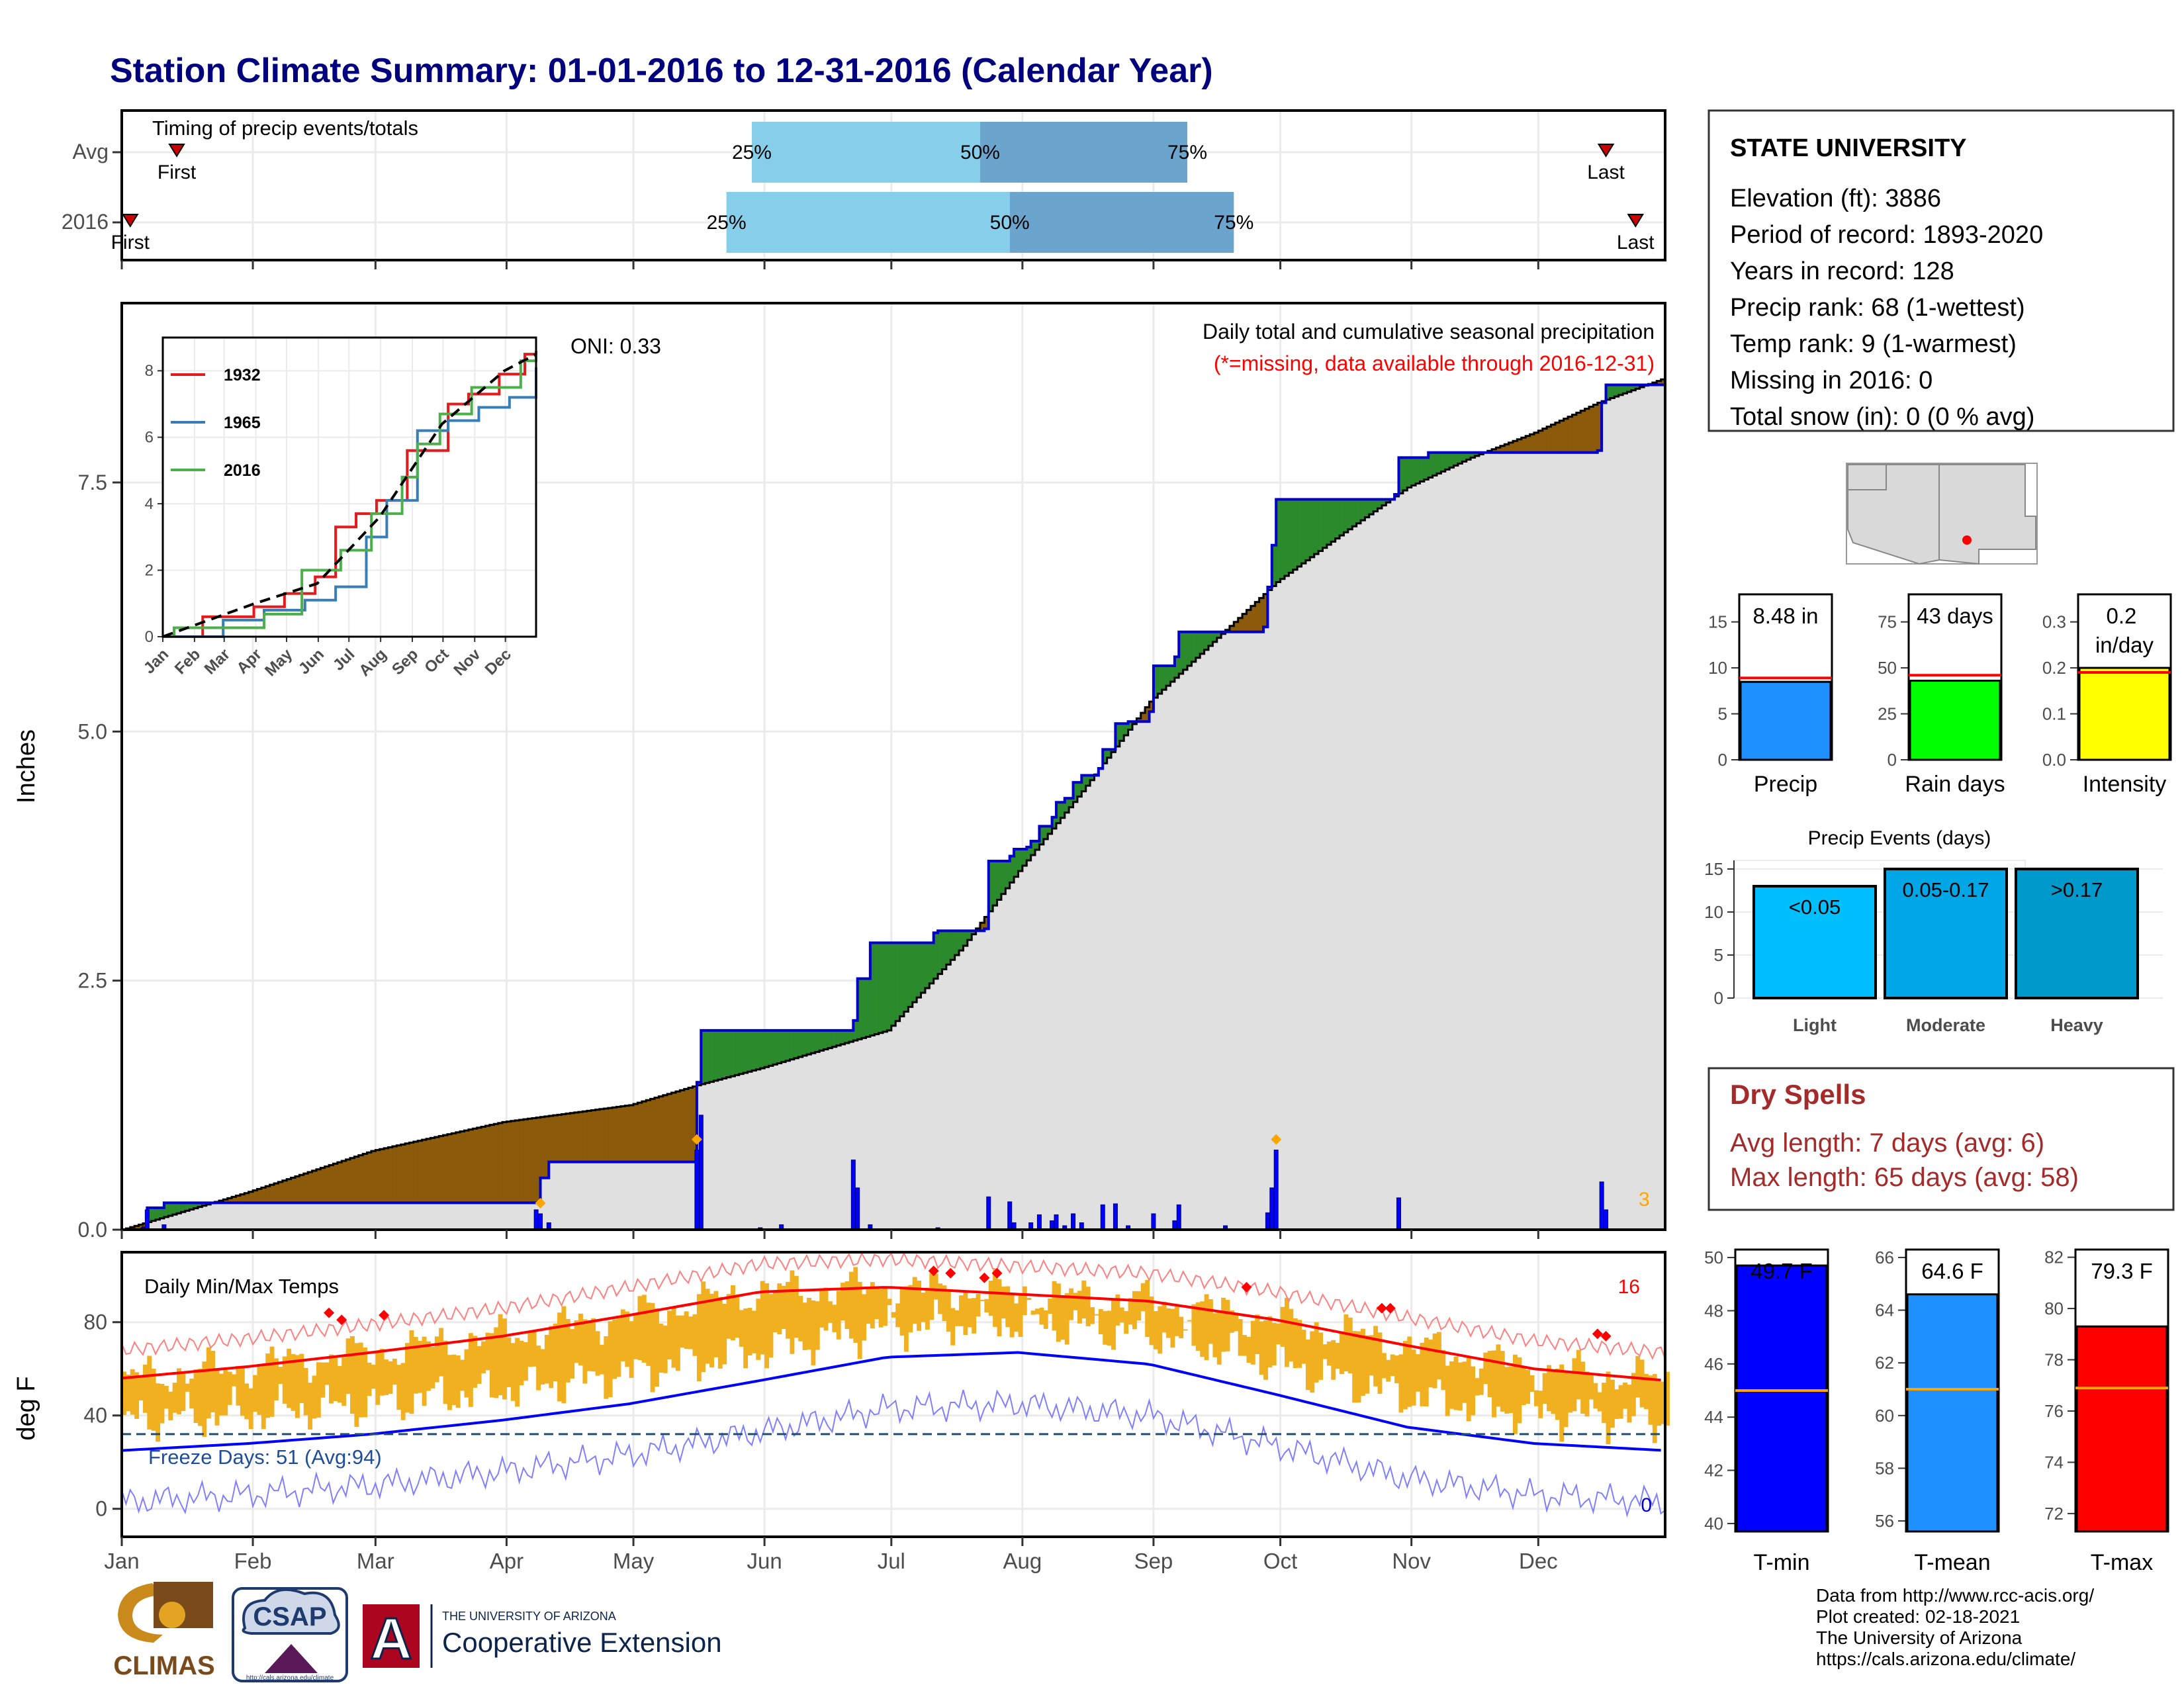  What do you see at coordinates (616, 346) in the screenshot?
I see `oni-label: ONI: 0.33` at bounding box center [616, 346].